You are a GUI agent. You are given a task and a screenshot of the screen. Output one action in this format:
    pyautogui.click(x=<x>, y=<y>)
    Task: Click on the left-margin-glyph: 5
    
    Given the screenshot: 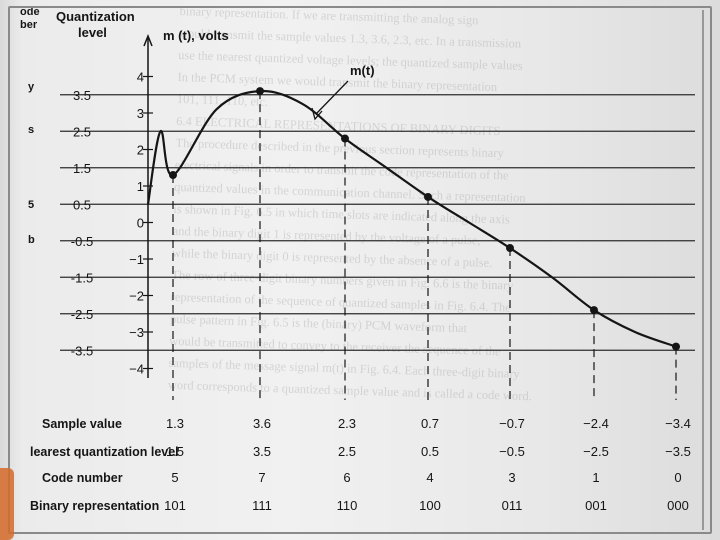 What is the action you would take?
    pyautogui.click(x=31, y=205)
    